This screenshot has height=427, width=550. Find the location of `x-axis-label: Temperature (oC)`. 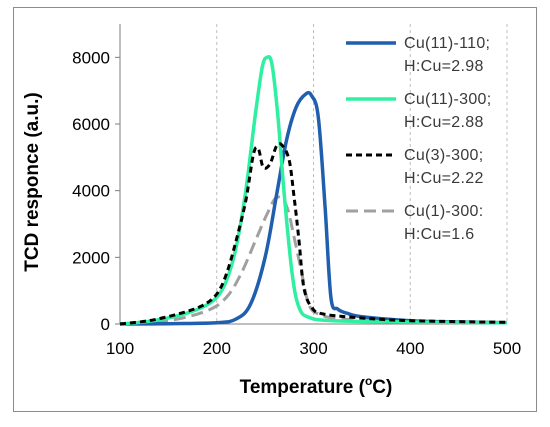

x-axis-label: Temperature (oC) is located at coordinates (316, 386).